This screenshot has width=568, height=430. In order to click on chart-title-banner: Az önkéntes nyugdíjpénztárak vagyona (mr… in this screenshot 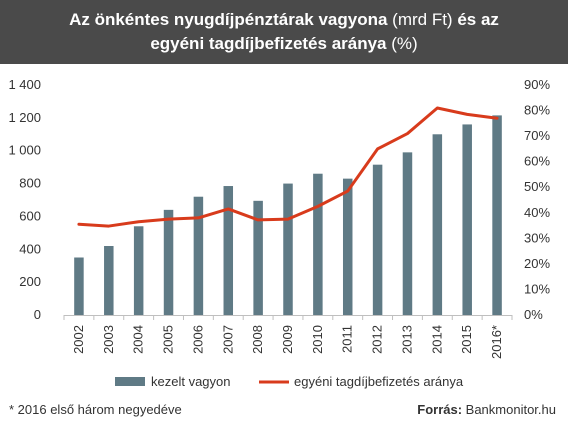, I will do `click(284, 32)`.